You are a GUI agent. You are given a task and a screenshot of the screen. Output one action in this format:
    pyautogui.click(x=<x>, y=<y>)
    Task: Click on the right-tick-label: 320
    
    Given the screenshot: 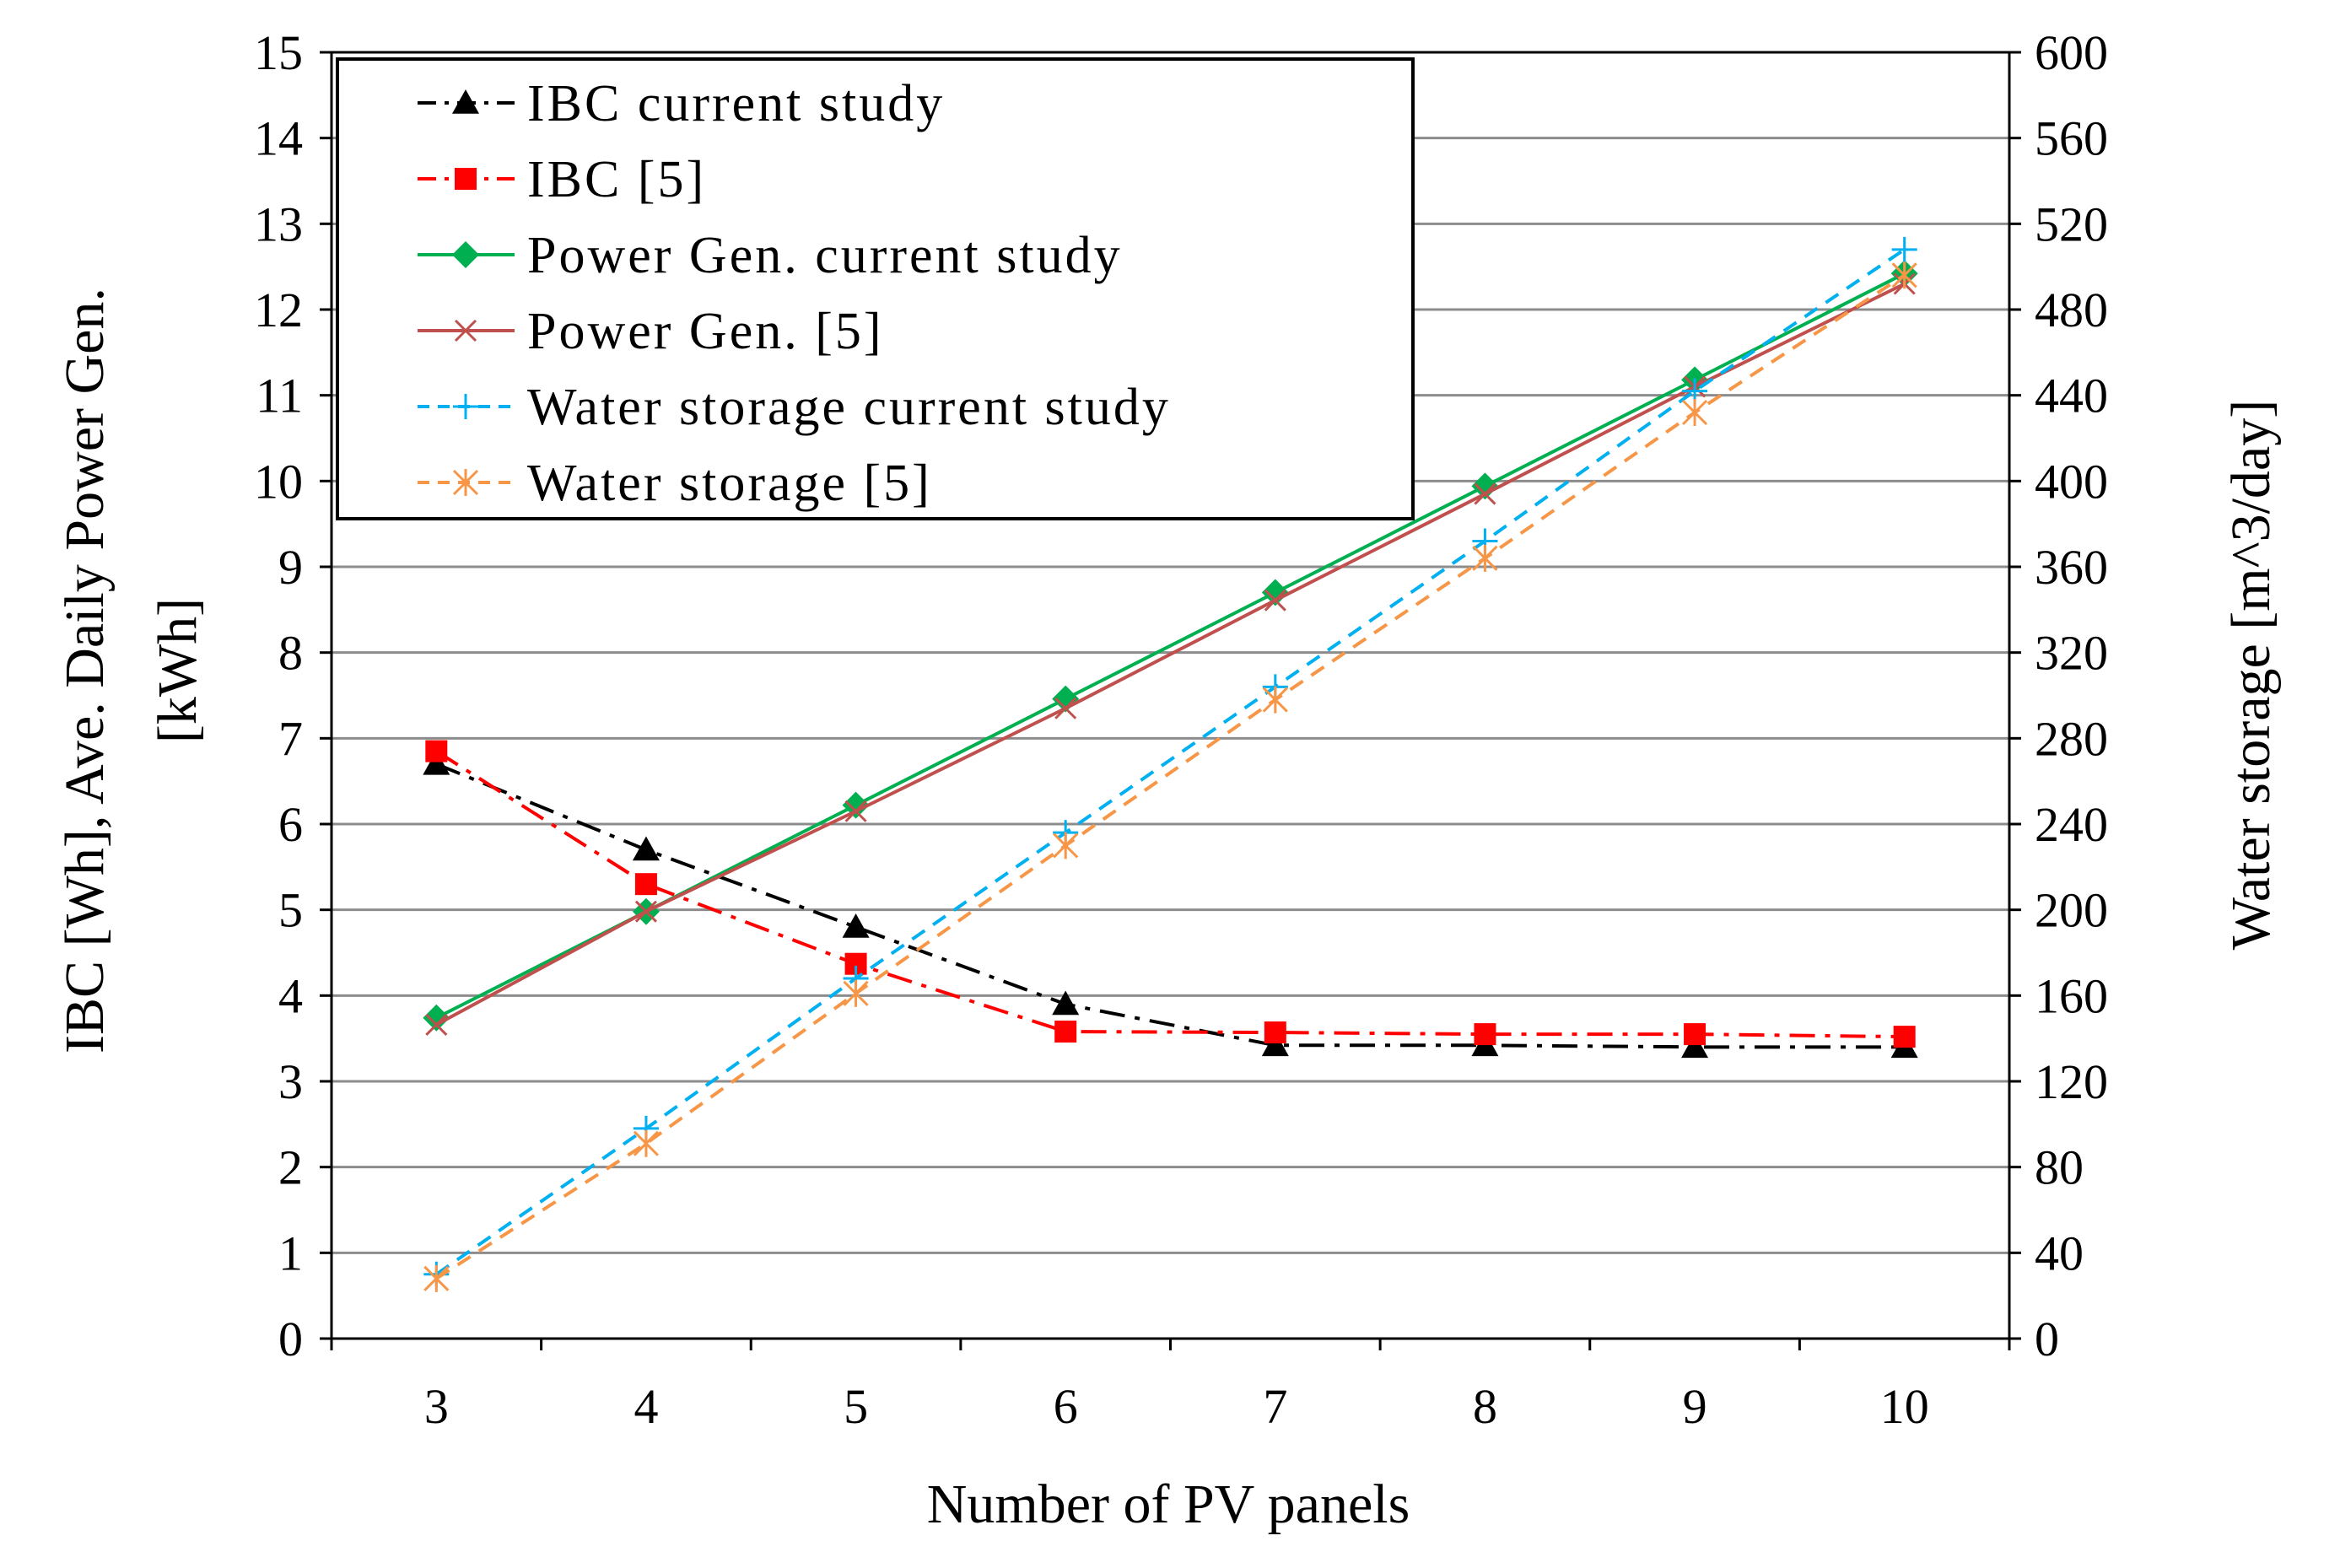 What is the action you would take?
    pyautogui.click(x=2071, y=653)
    